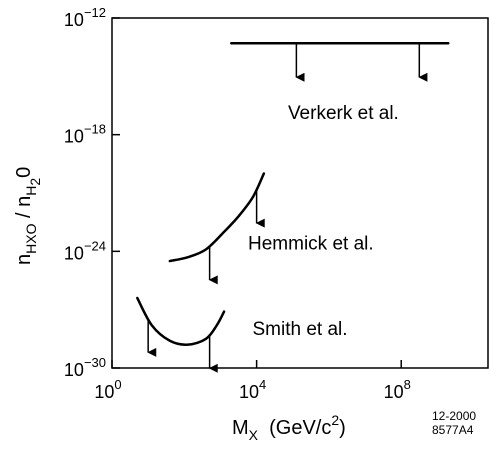 The height and width of the screenshot is (449, 490). Describe the element at coordinates (240, 428) in the screenshot. I see `x-axis-title-base: M` at that location.